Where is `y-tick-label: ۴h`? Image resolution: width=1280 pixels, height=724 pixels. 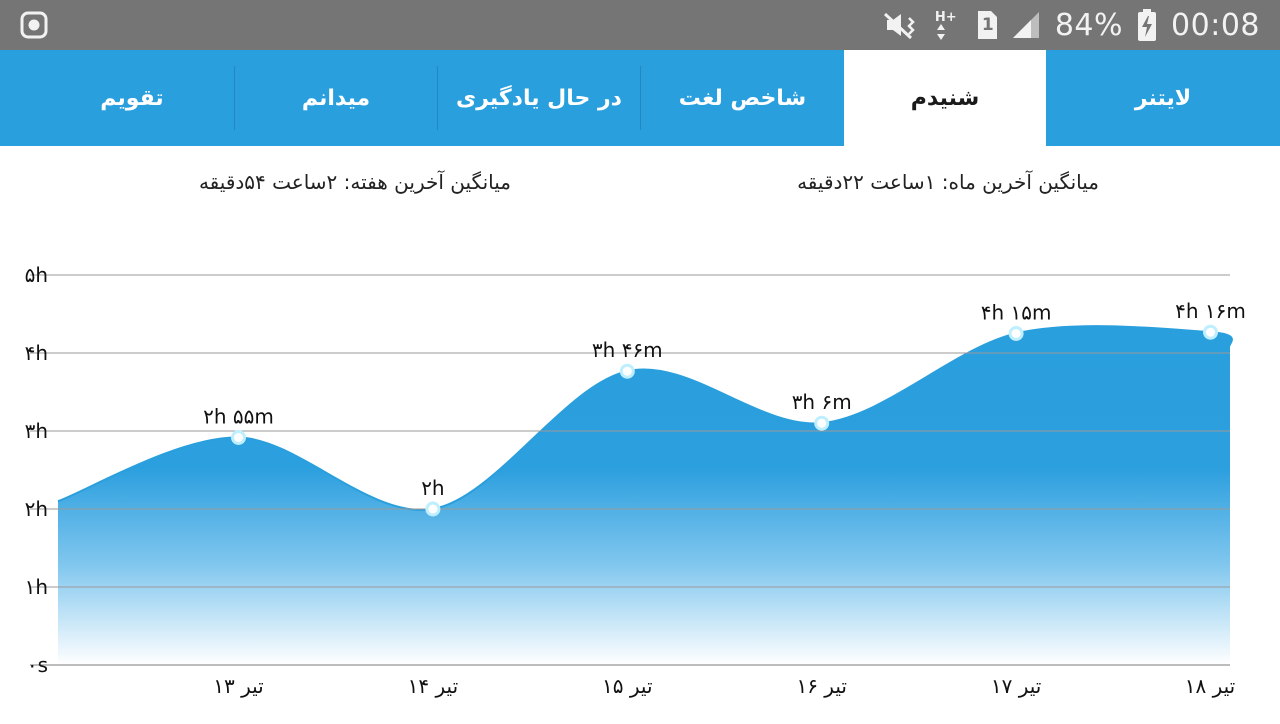 y-tick-label: ۴h is located at coordinates (36, 353).